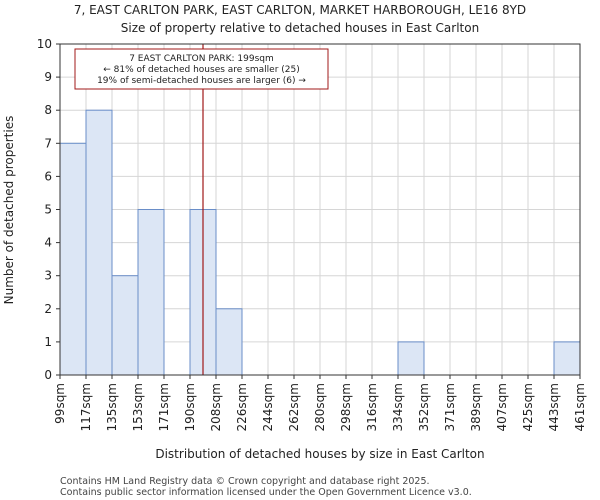  Describe the element at coordinates (48, 110) in the screenshot. I see `ytick-label-8: 8` at that location.